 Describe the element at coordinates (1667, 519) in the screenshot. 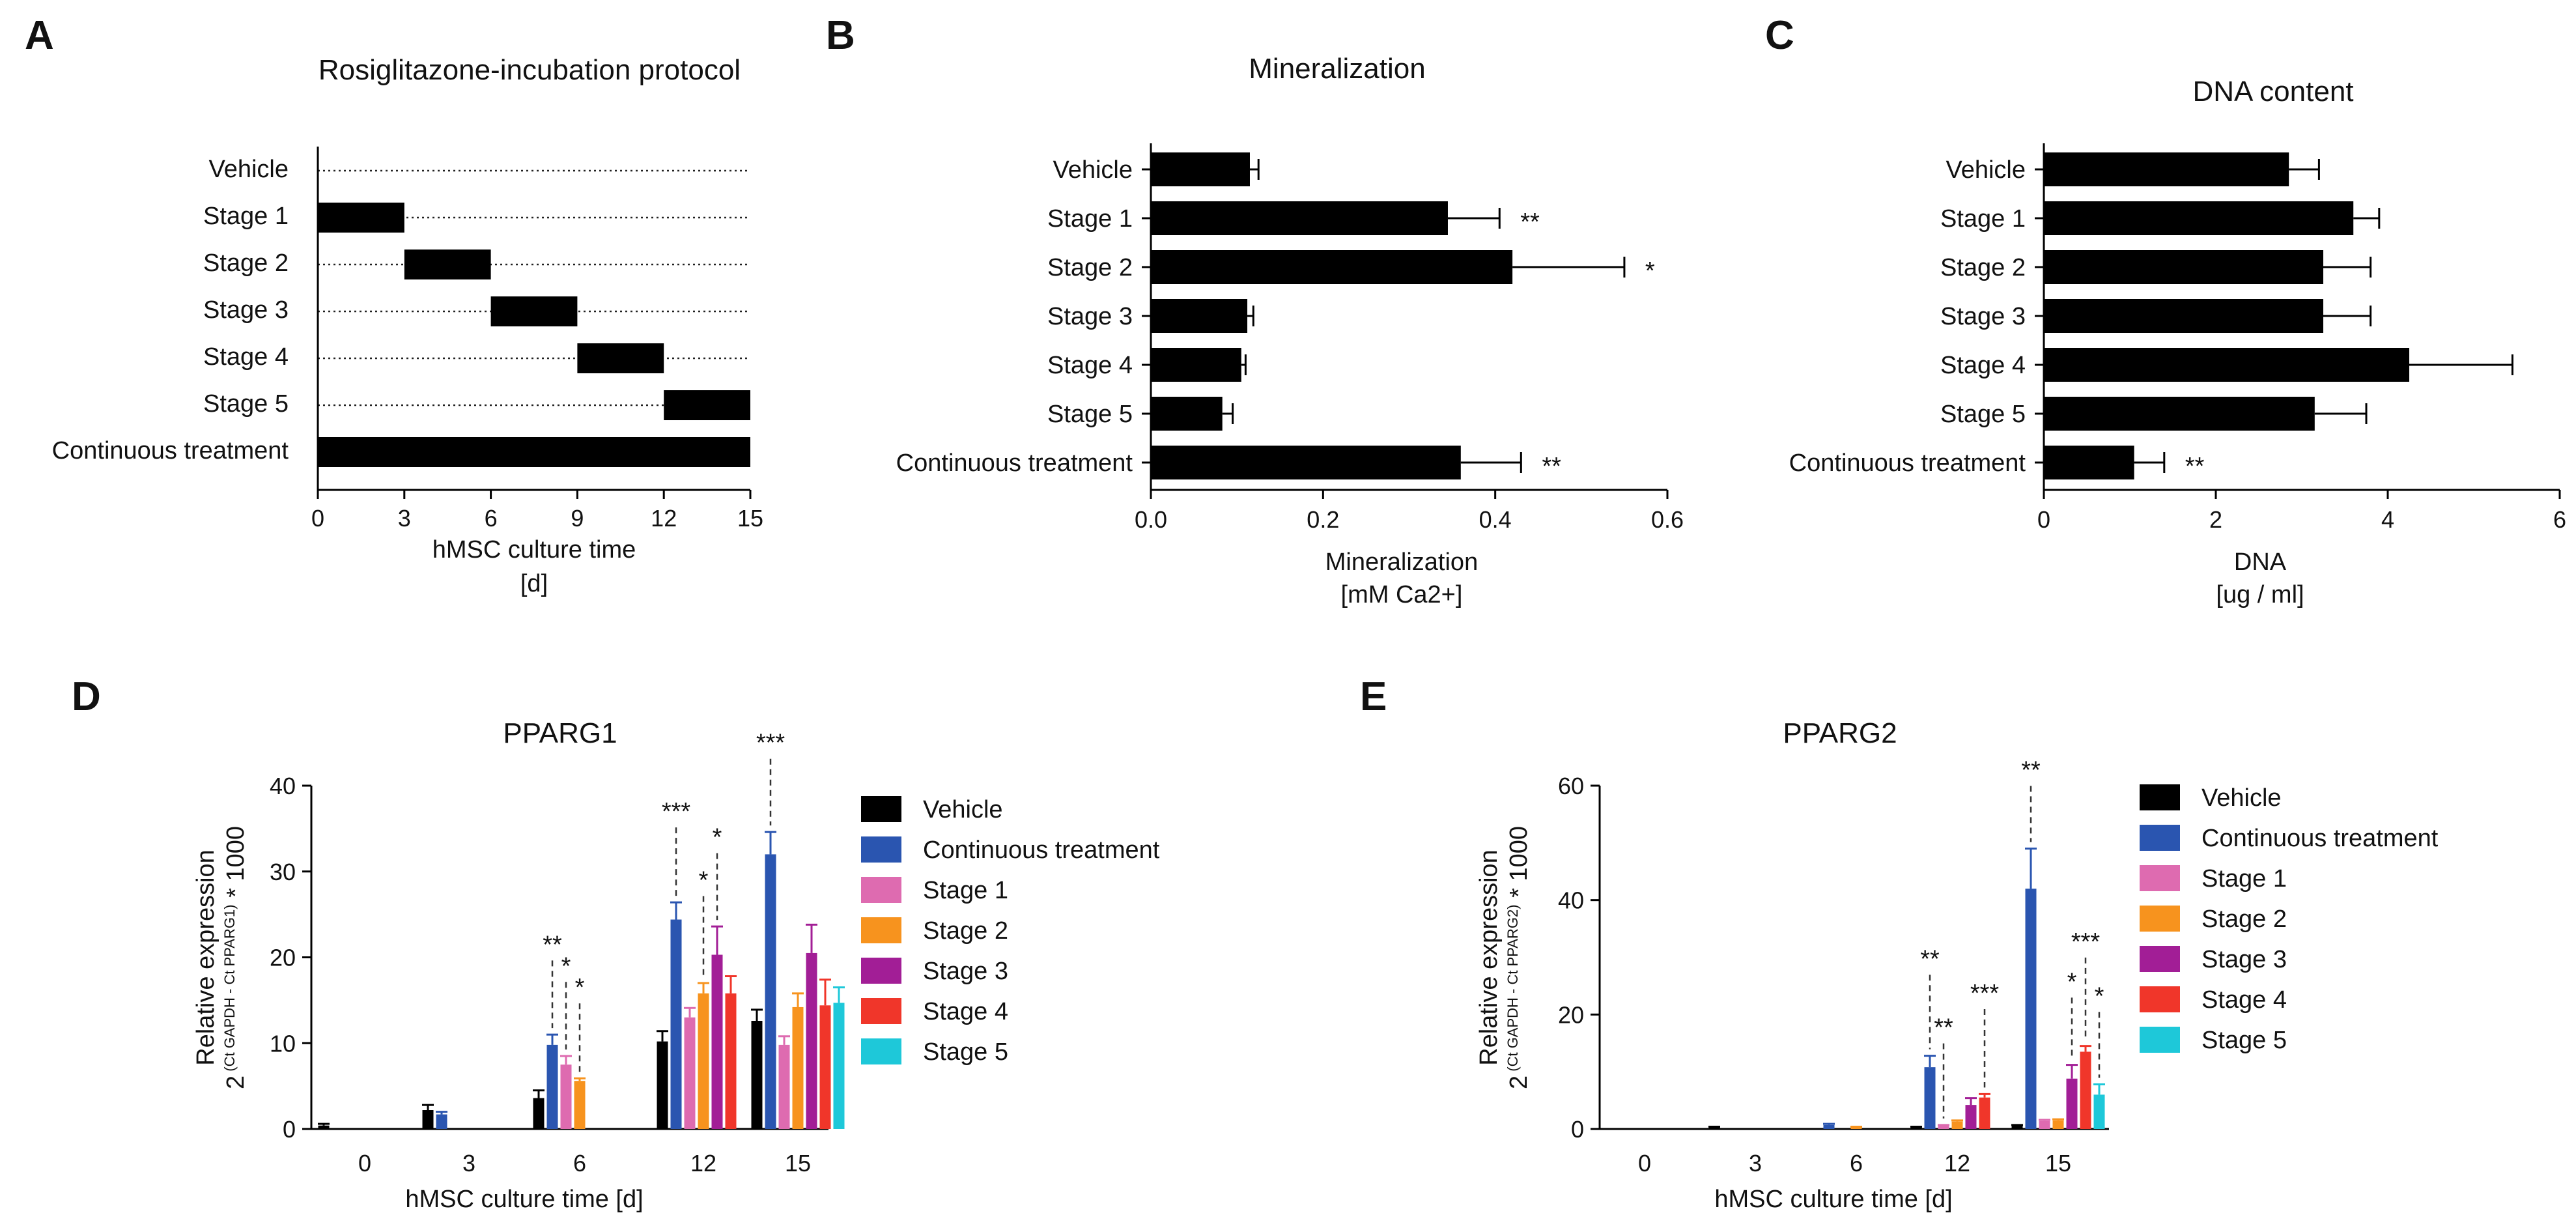

I see `x-tick-label: 0.6` at that location.